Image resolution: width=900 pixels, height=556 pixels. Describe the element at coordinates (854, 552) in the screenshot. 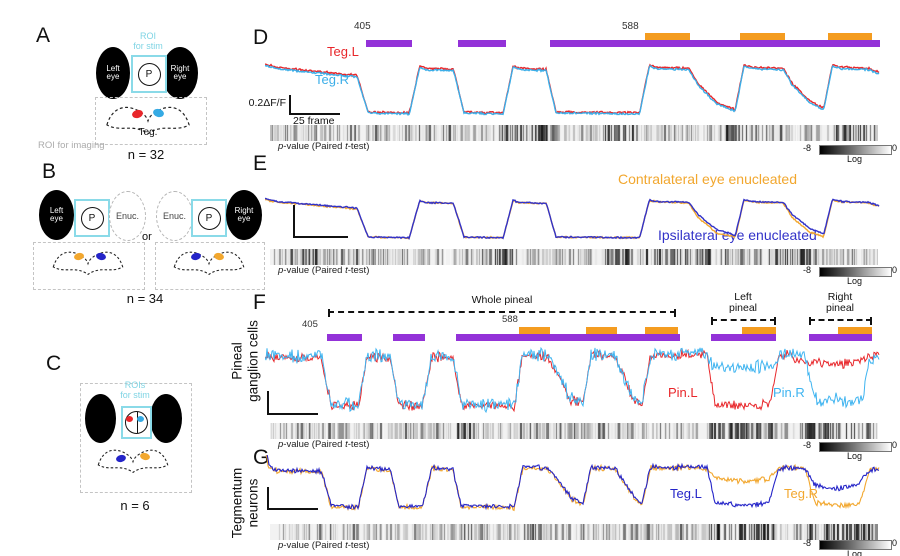

I see `colorbar-label-g: Log` at that location.